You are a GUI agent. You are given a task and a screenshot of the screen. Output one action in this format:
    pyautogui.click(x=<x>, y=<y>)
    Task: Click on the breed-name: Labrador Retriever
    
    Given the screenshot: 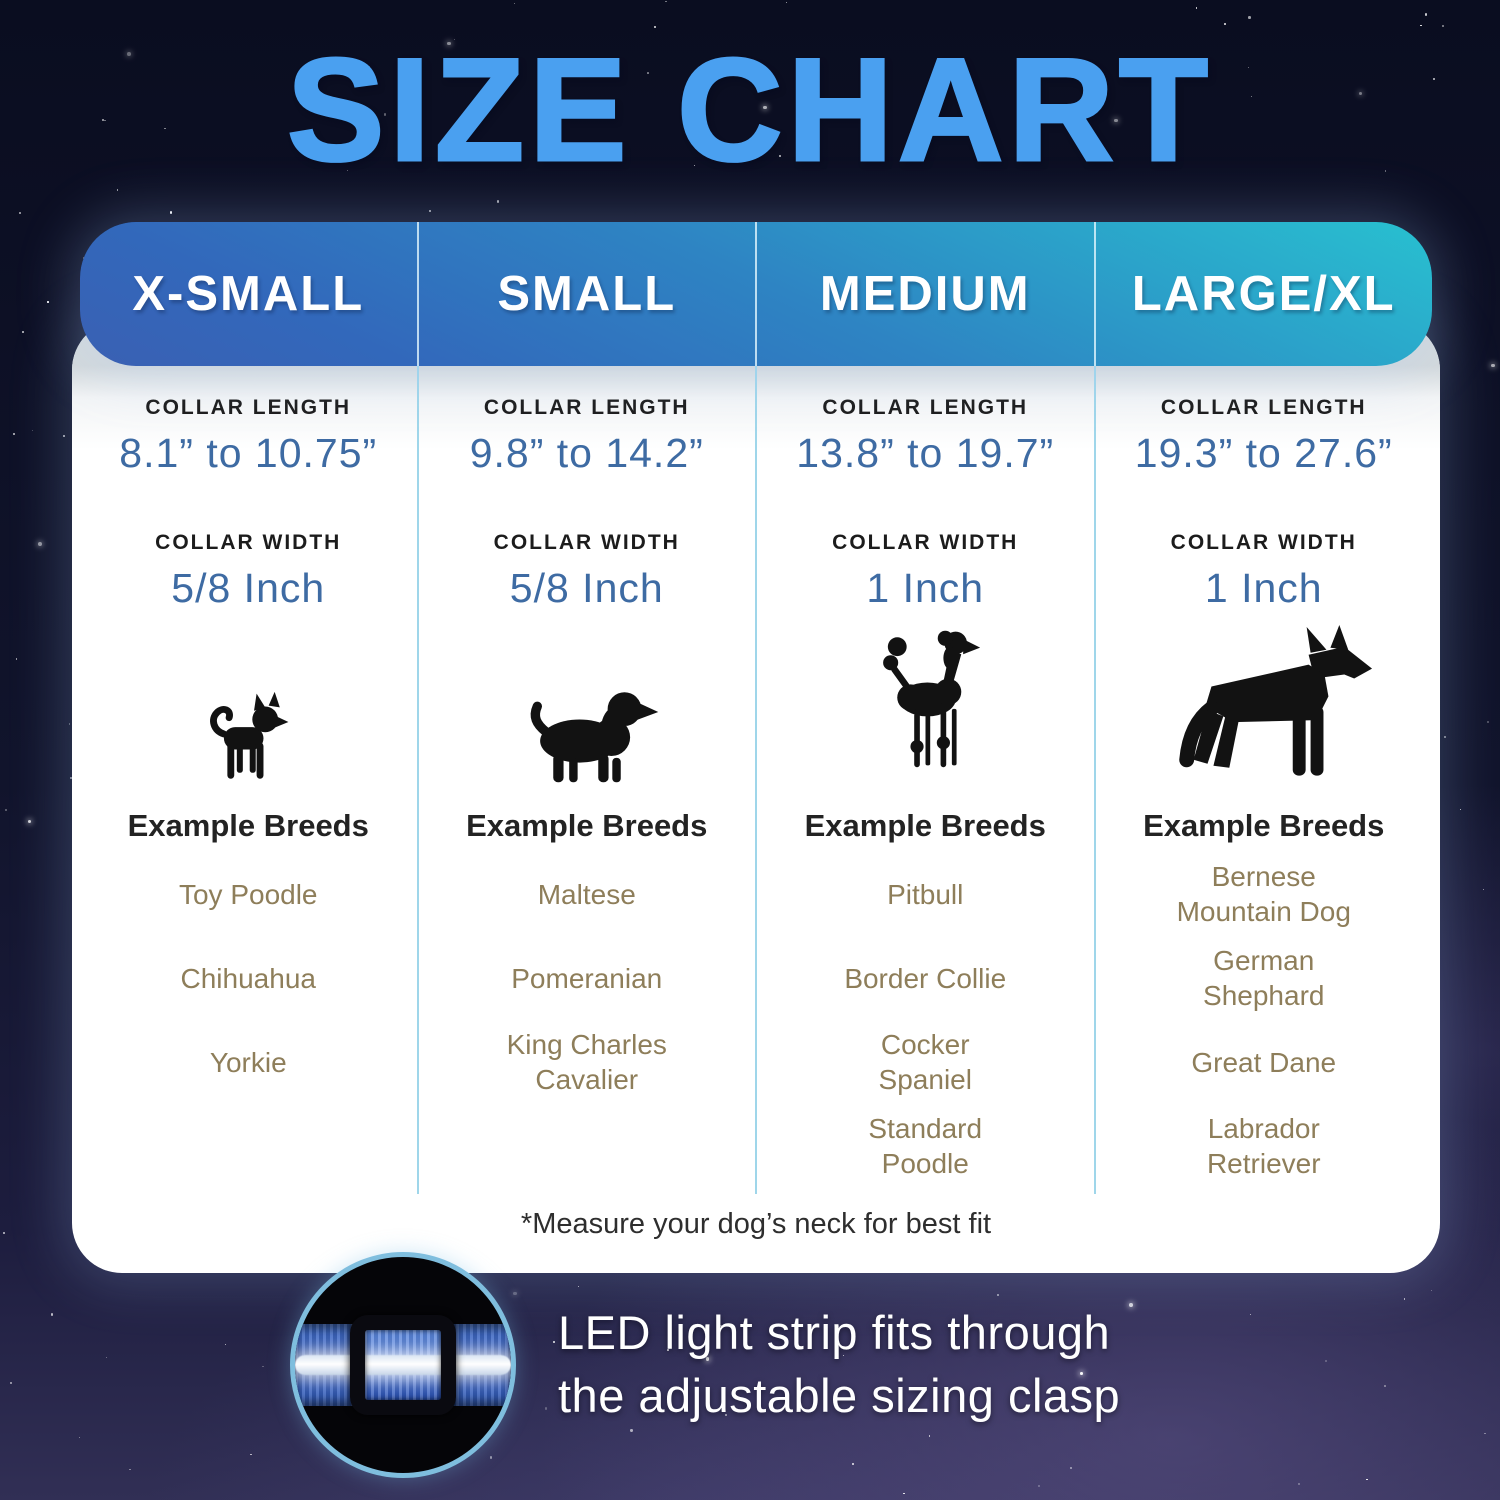 What is the action you would take?
    pyautogui.click(x=1263, y=1146)
    